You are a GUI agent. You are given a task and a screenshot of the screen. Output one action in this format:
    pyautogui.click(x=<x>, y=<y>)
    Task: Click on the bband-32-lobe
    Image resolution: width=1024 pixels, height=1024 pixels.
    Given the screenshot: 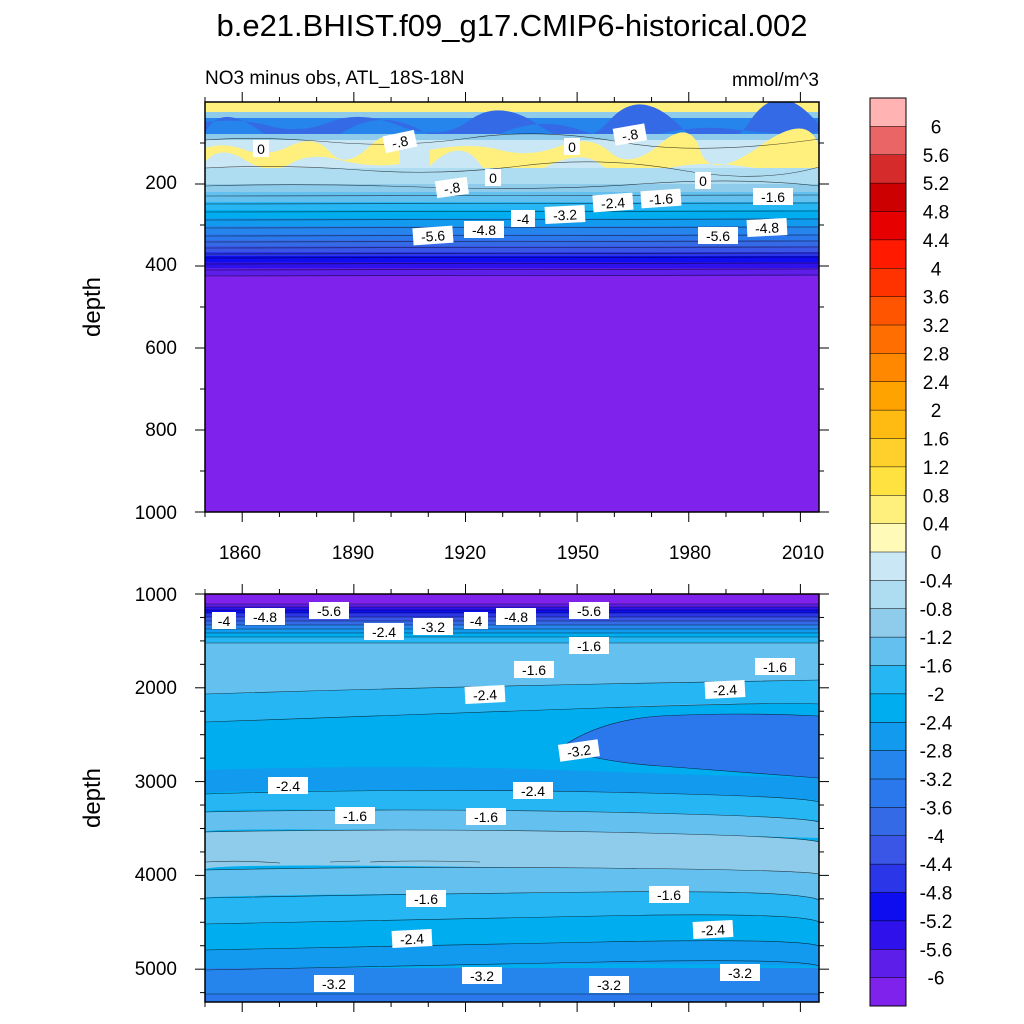 What is the action you would take?
    pyautogui.click(x=689, y=746)
    